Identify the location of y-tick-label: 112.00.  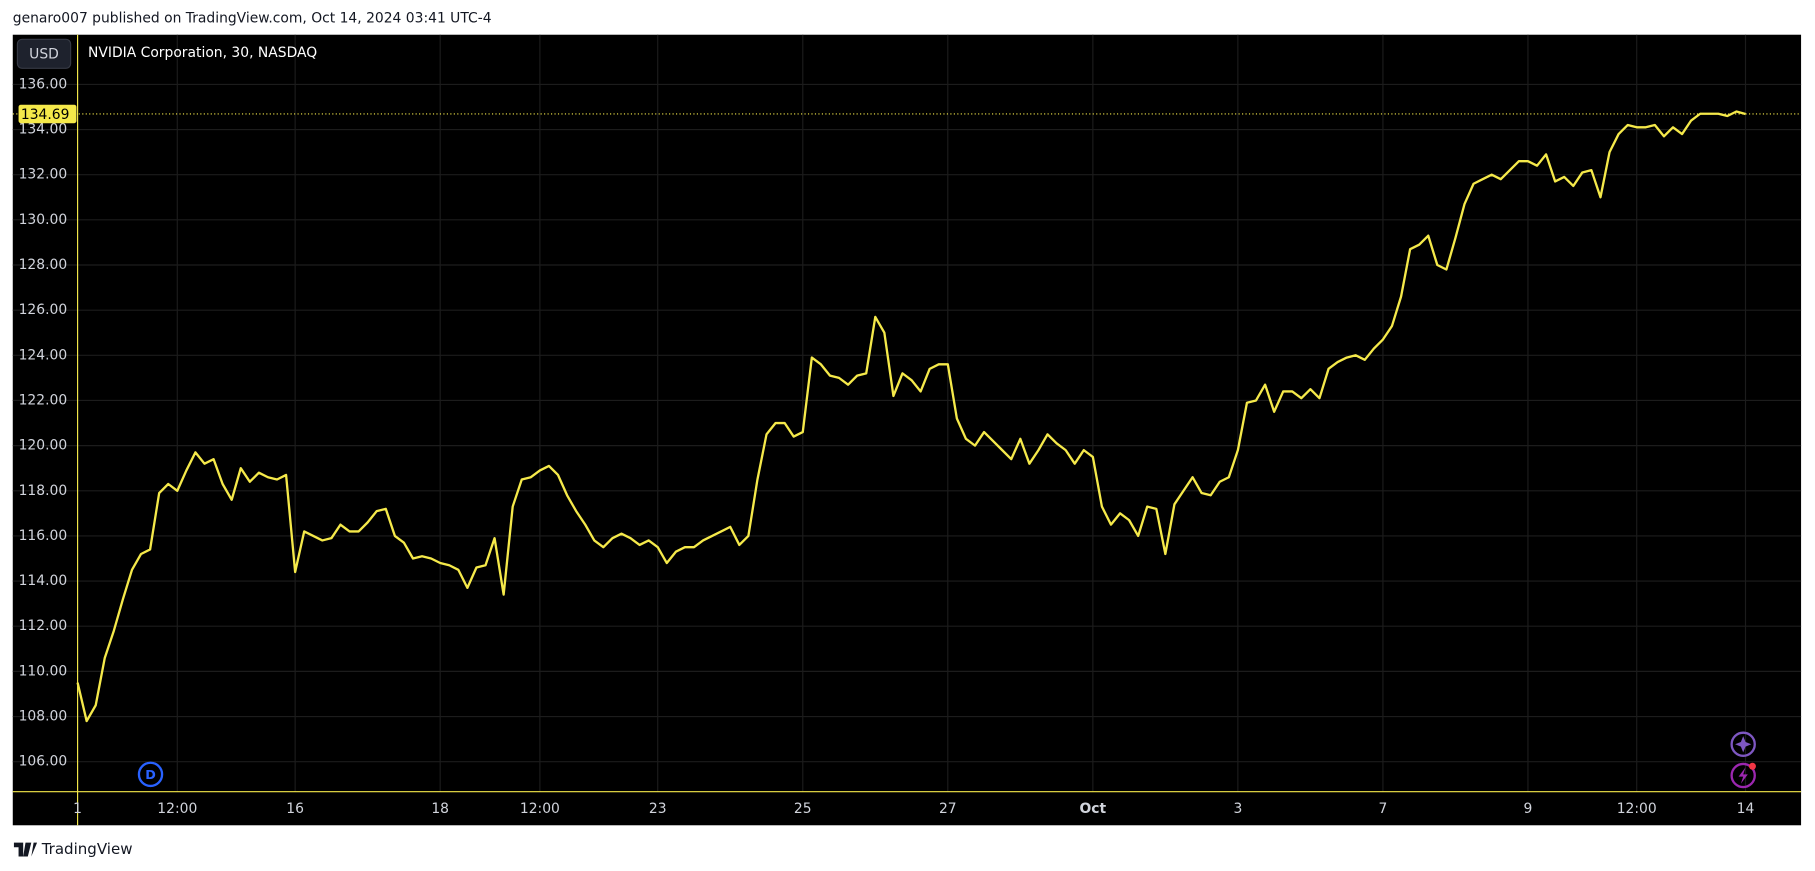
(43, 626).